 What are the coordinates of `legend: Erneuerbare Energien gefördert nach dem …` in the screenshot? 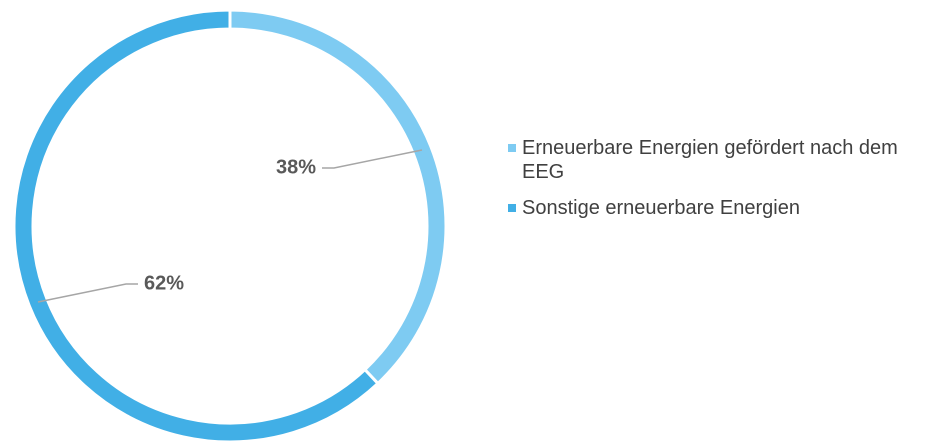 It's located at (715, 184).